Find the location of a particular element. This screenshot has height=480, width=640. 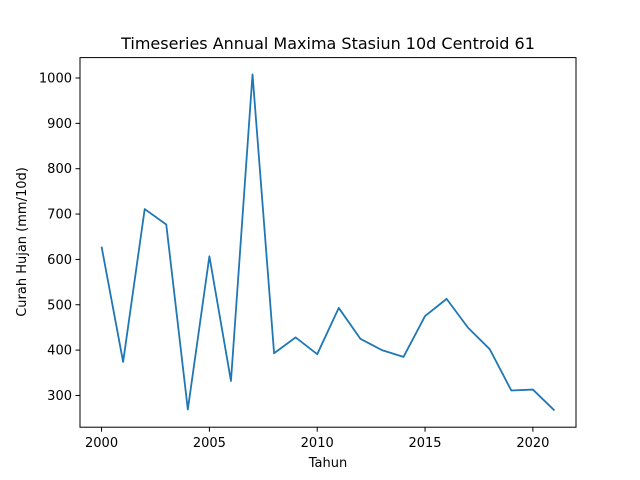

y-tick-label: 800 is located at coordinates (59, 169).